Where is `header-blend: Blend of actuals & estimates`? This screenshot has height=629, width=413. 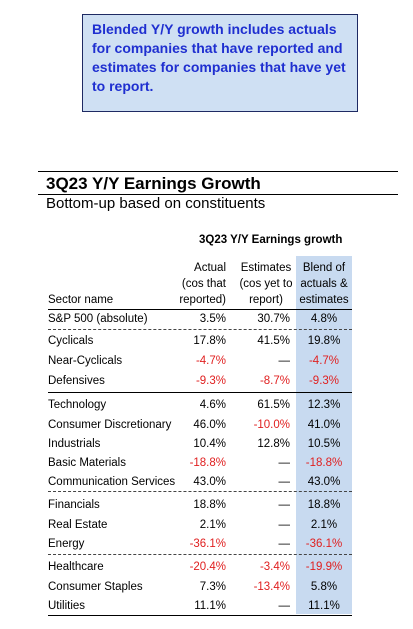 header-blend: Blend of actuals & estimates is located at coordinates (324, 284).